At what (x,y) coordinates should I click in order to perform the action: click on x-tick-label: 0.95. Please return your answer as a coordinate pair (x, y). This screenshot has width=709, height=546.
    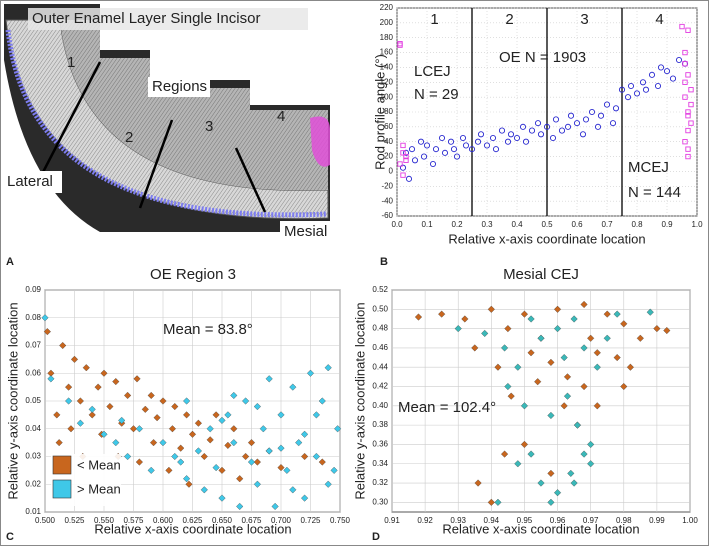
    Looking at the image, I should click on (525, 520).